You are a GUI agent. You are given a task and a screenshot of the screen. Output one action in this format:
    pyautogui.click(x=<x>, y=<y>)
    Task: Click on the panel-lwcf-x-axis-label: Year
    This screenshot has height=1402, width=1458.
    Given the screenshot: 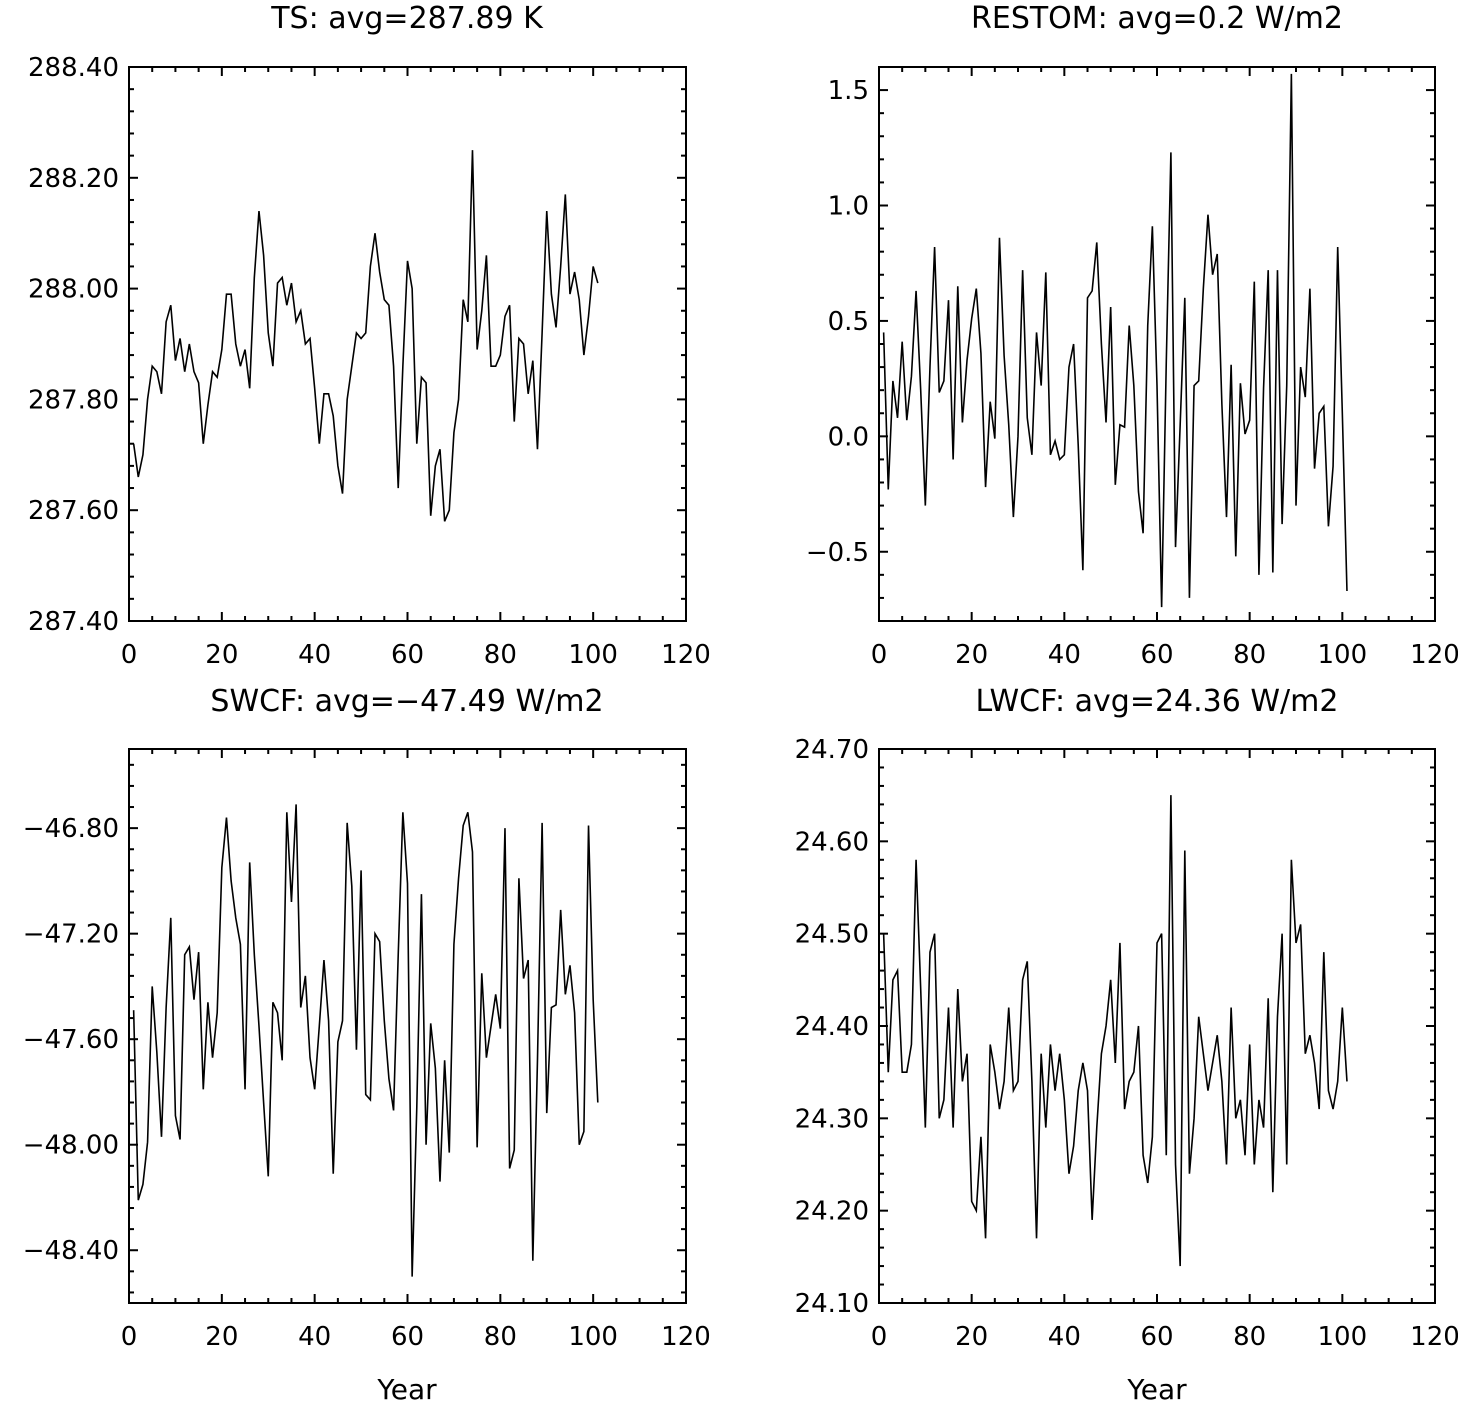 What is the action you would take?
    pyautogui.click(x=1156, y=1387)
    